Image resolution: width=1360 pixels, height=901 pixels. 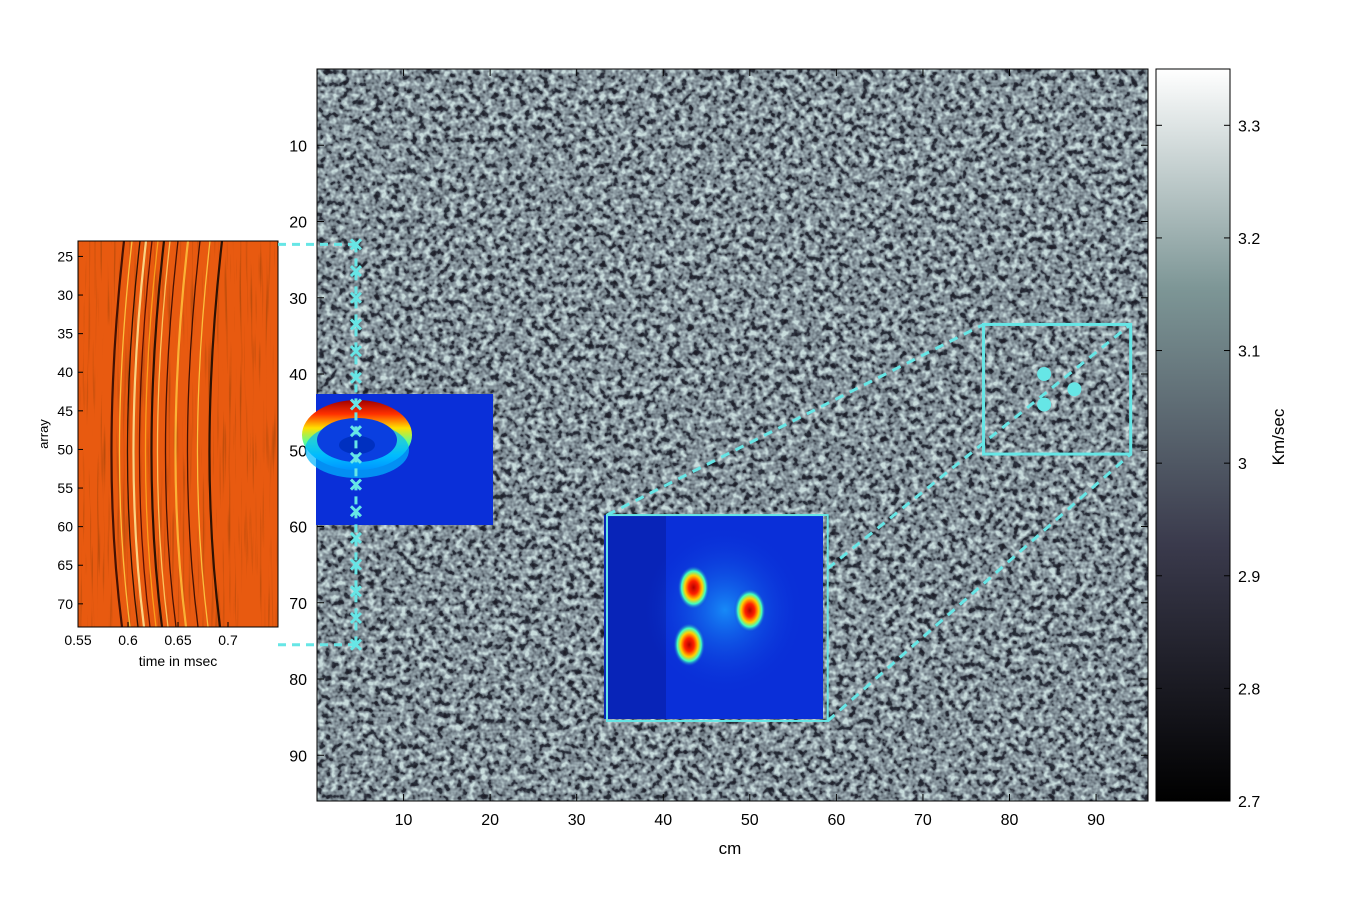 What do you see at coordinates (65, 488) in the screenshot?
I see `array-y-tick-label: 55` at bounding box center [65, 488].